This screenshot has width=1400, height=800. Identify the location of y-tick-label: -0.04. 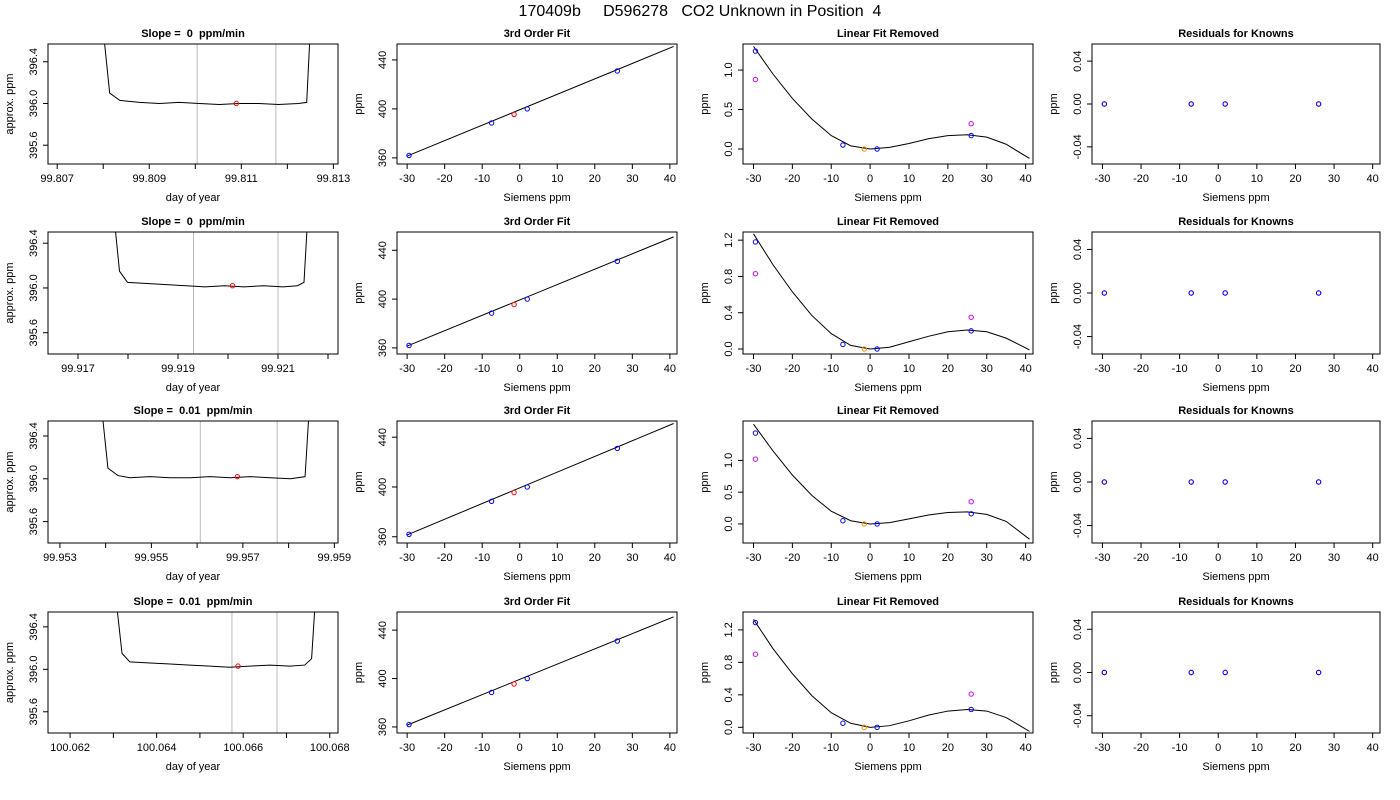
(1078, 715).